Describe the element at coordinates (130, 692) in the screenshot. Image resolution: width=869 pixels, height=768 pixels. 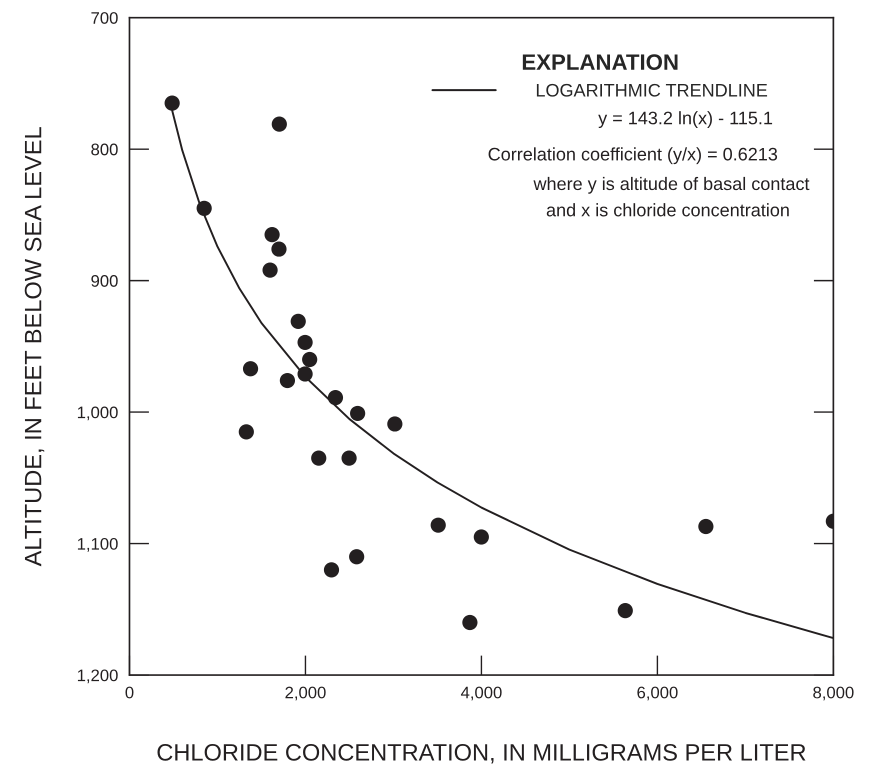
I see `x-tick-label: 0` at that location.